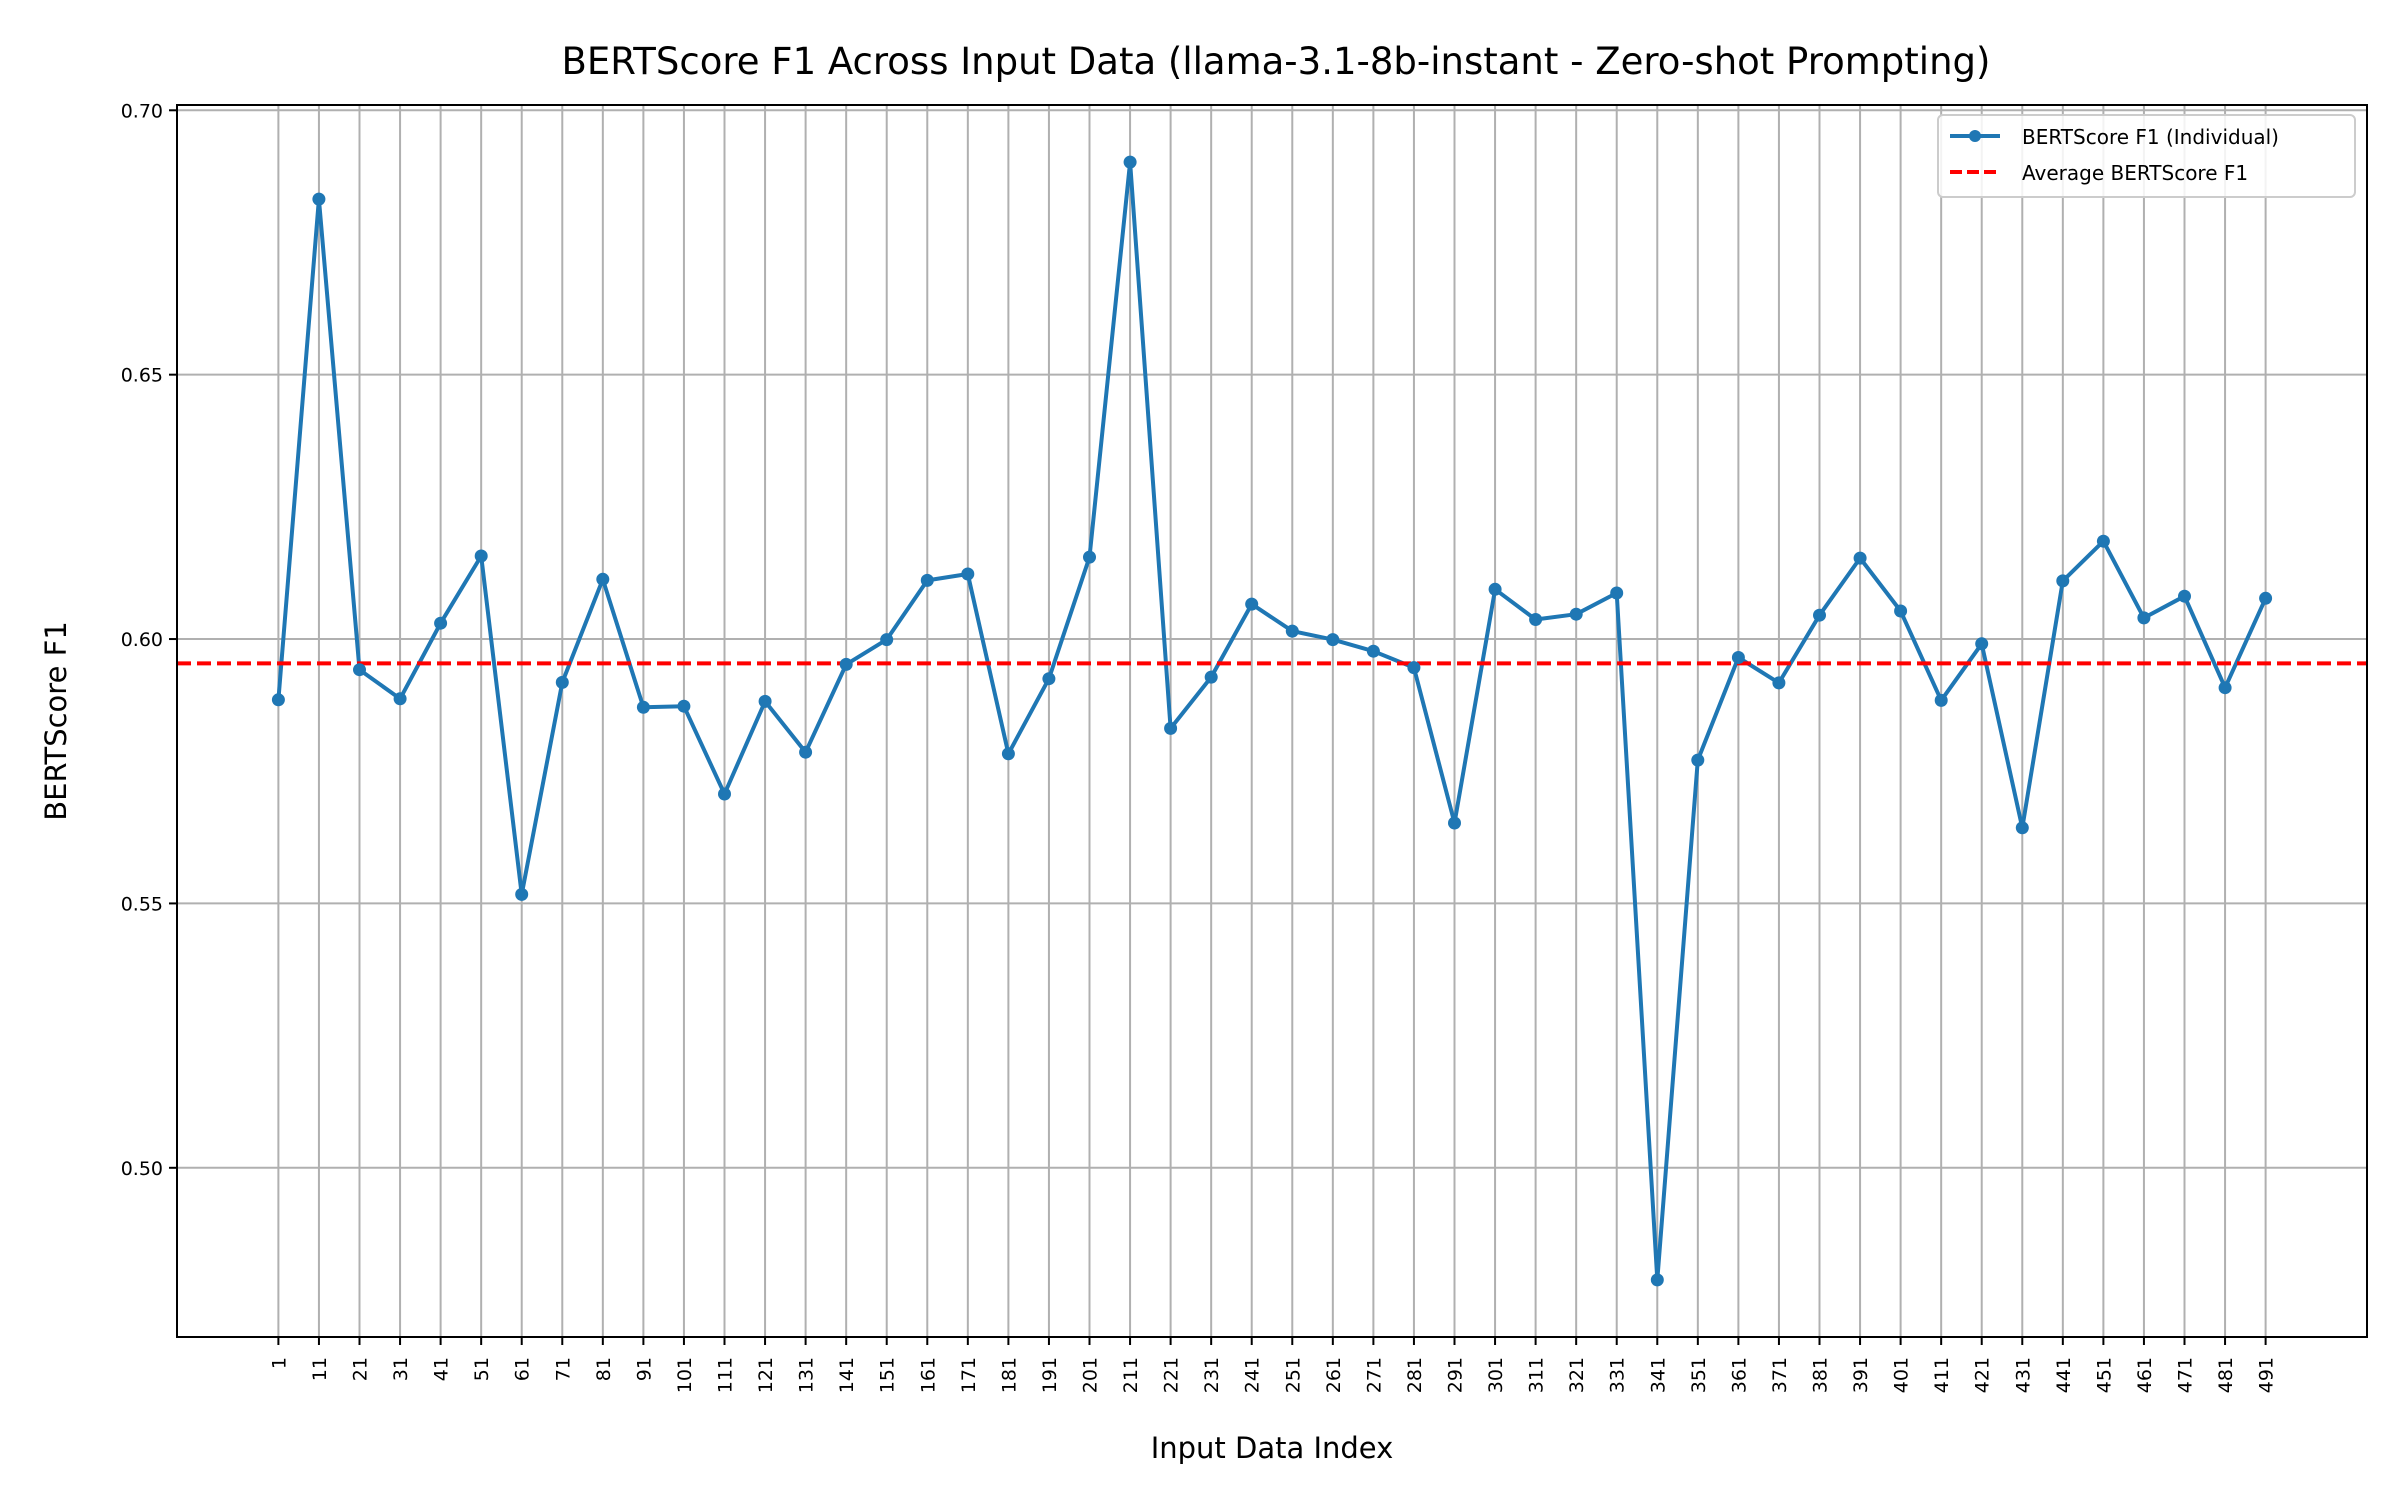  I want to click on x-tick-label: 241, so click(1253, 1375).